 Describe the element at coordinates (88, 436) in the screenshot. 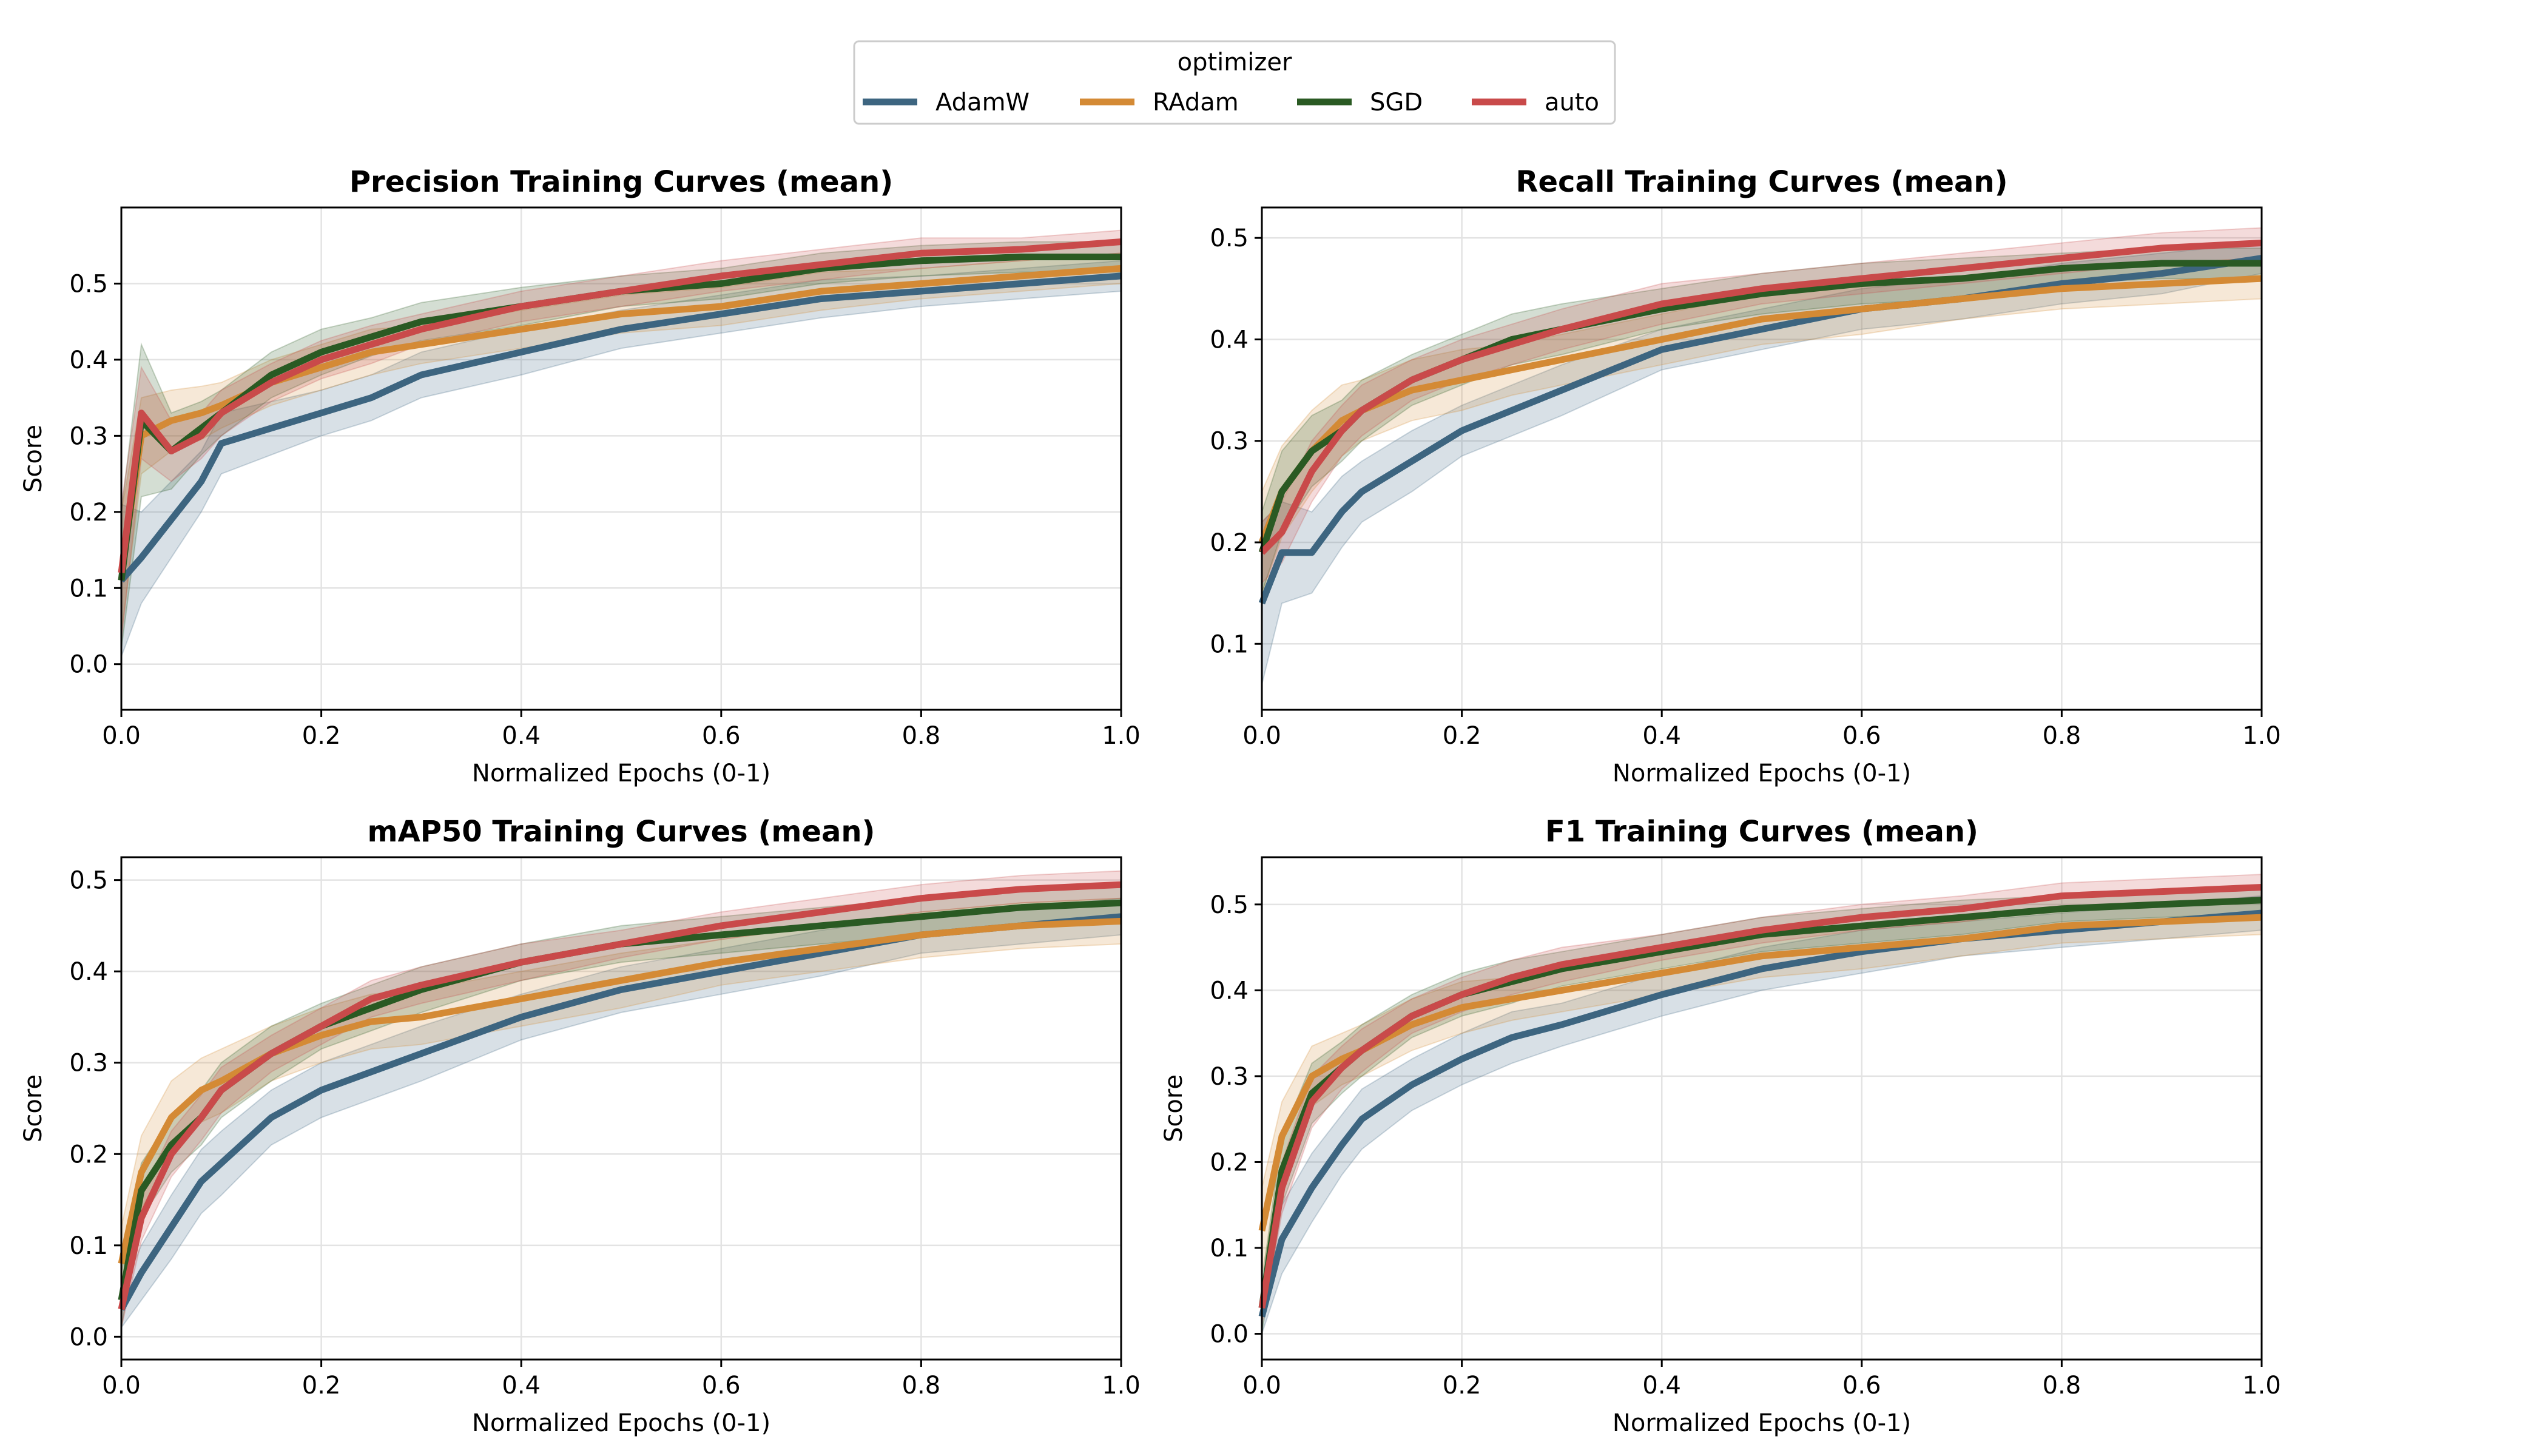

I see `precision-y-tick-label: 0.3` at that location.